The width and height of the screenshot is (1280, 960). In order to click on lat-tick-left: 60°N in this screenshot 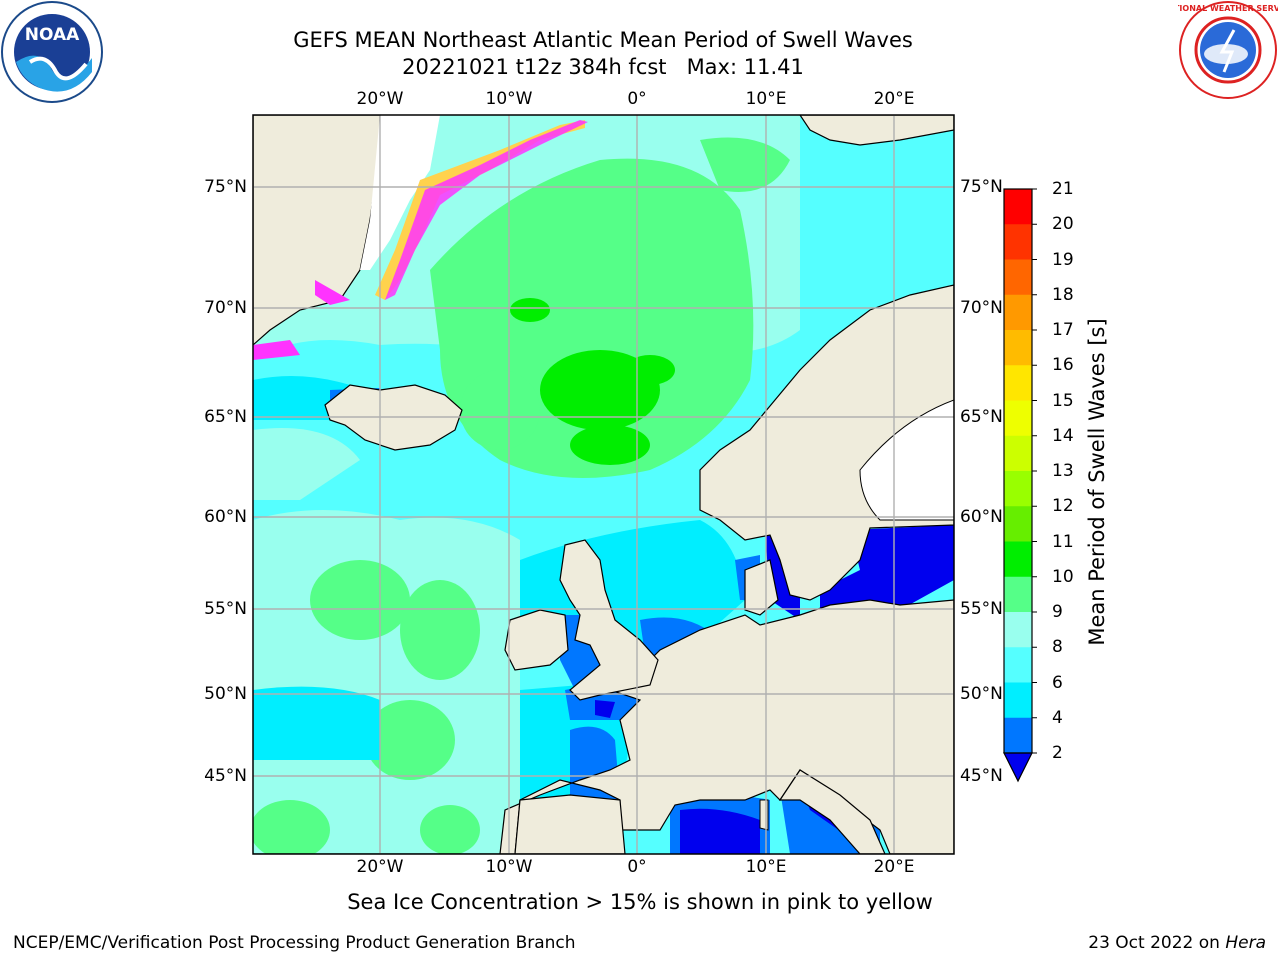, I will do `click(225, 517)`.